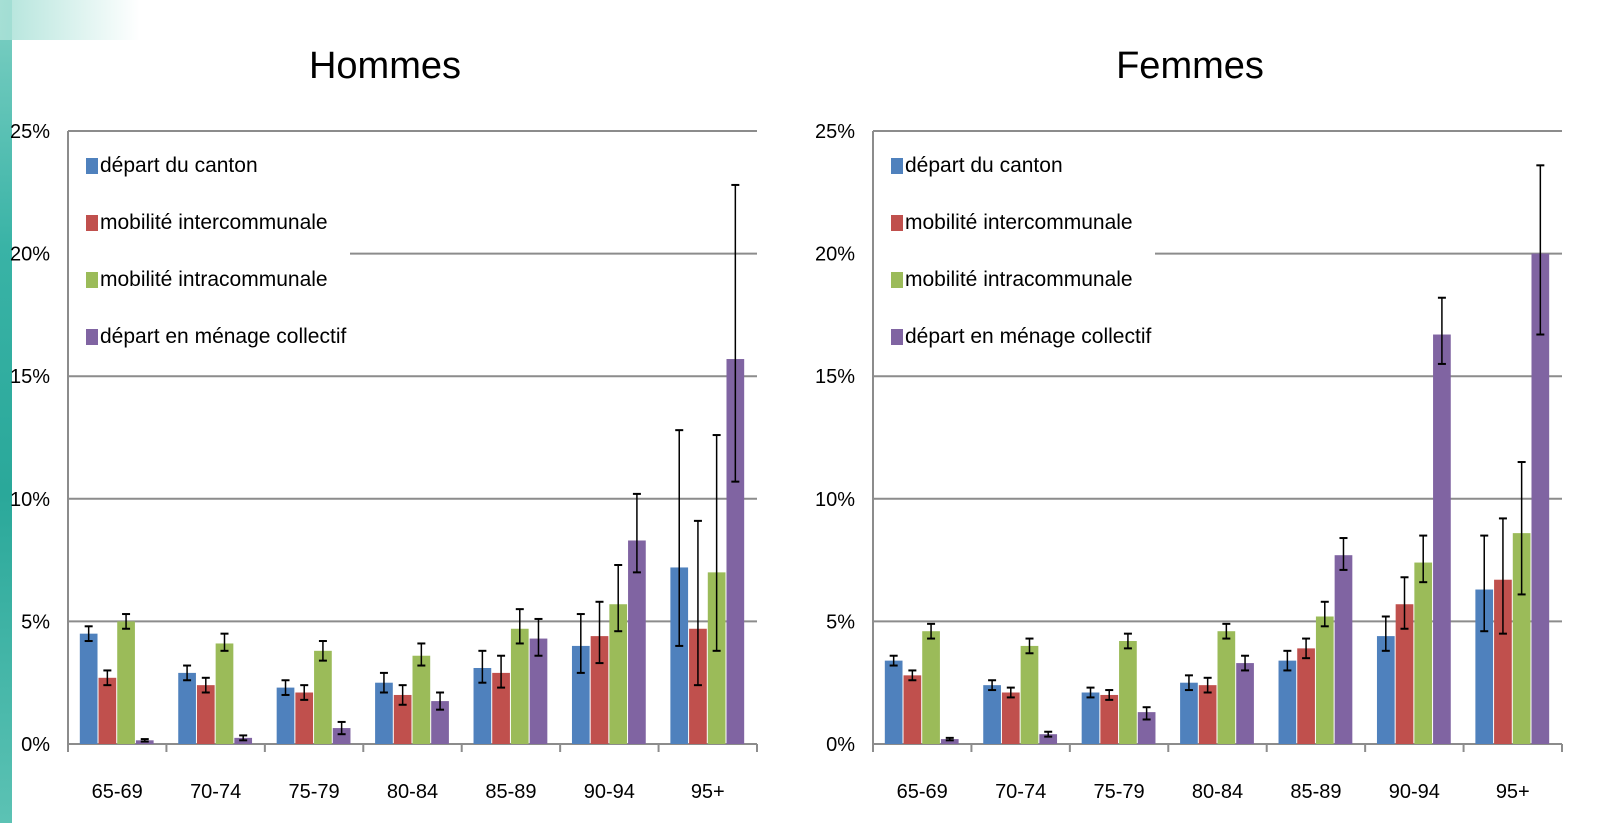 This screenshot has height=823, width=1605. Describe the element at coordinates (70, 20) in the screenshot. I see `decorative-corner-gradient` at that location.